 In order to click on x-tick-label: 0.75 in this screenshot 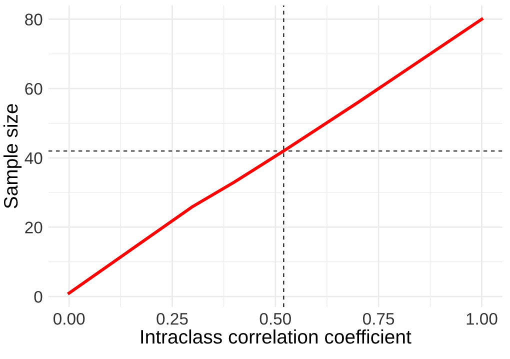, I will do `click(378, 318)`.